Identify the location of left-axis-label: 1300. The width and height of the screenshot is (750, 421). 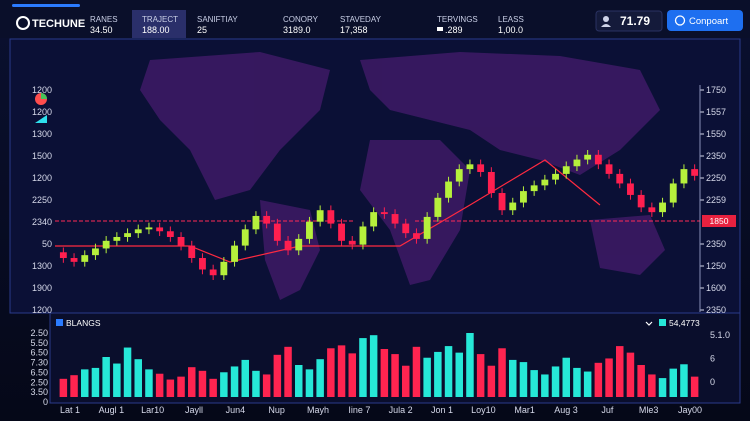
(42, 134).